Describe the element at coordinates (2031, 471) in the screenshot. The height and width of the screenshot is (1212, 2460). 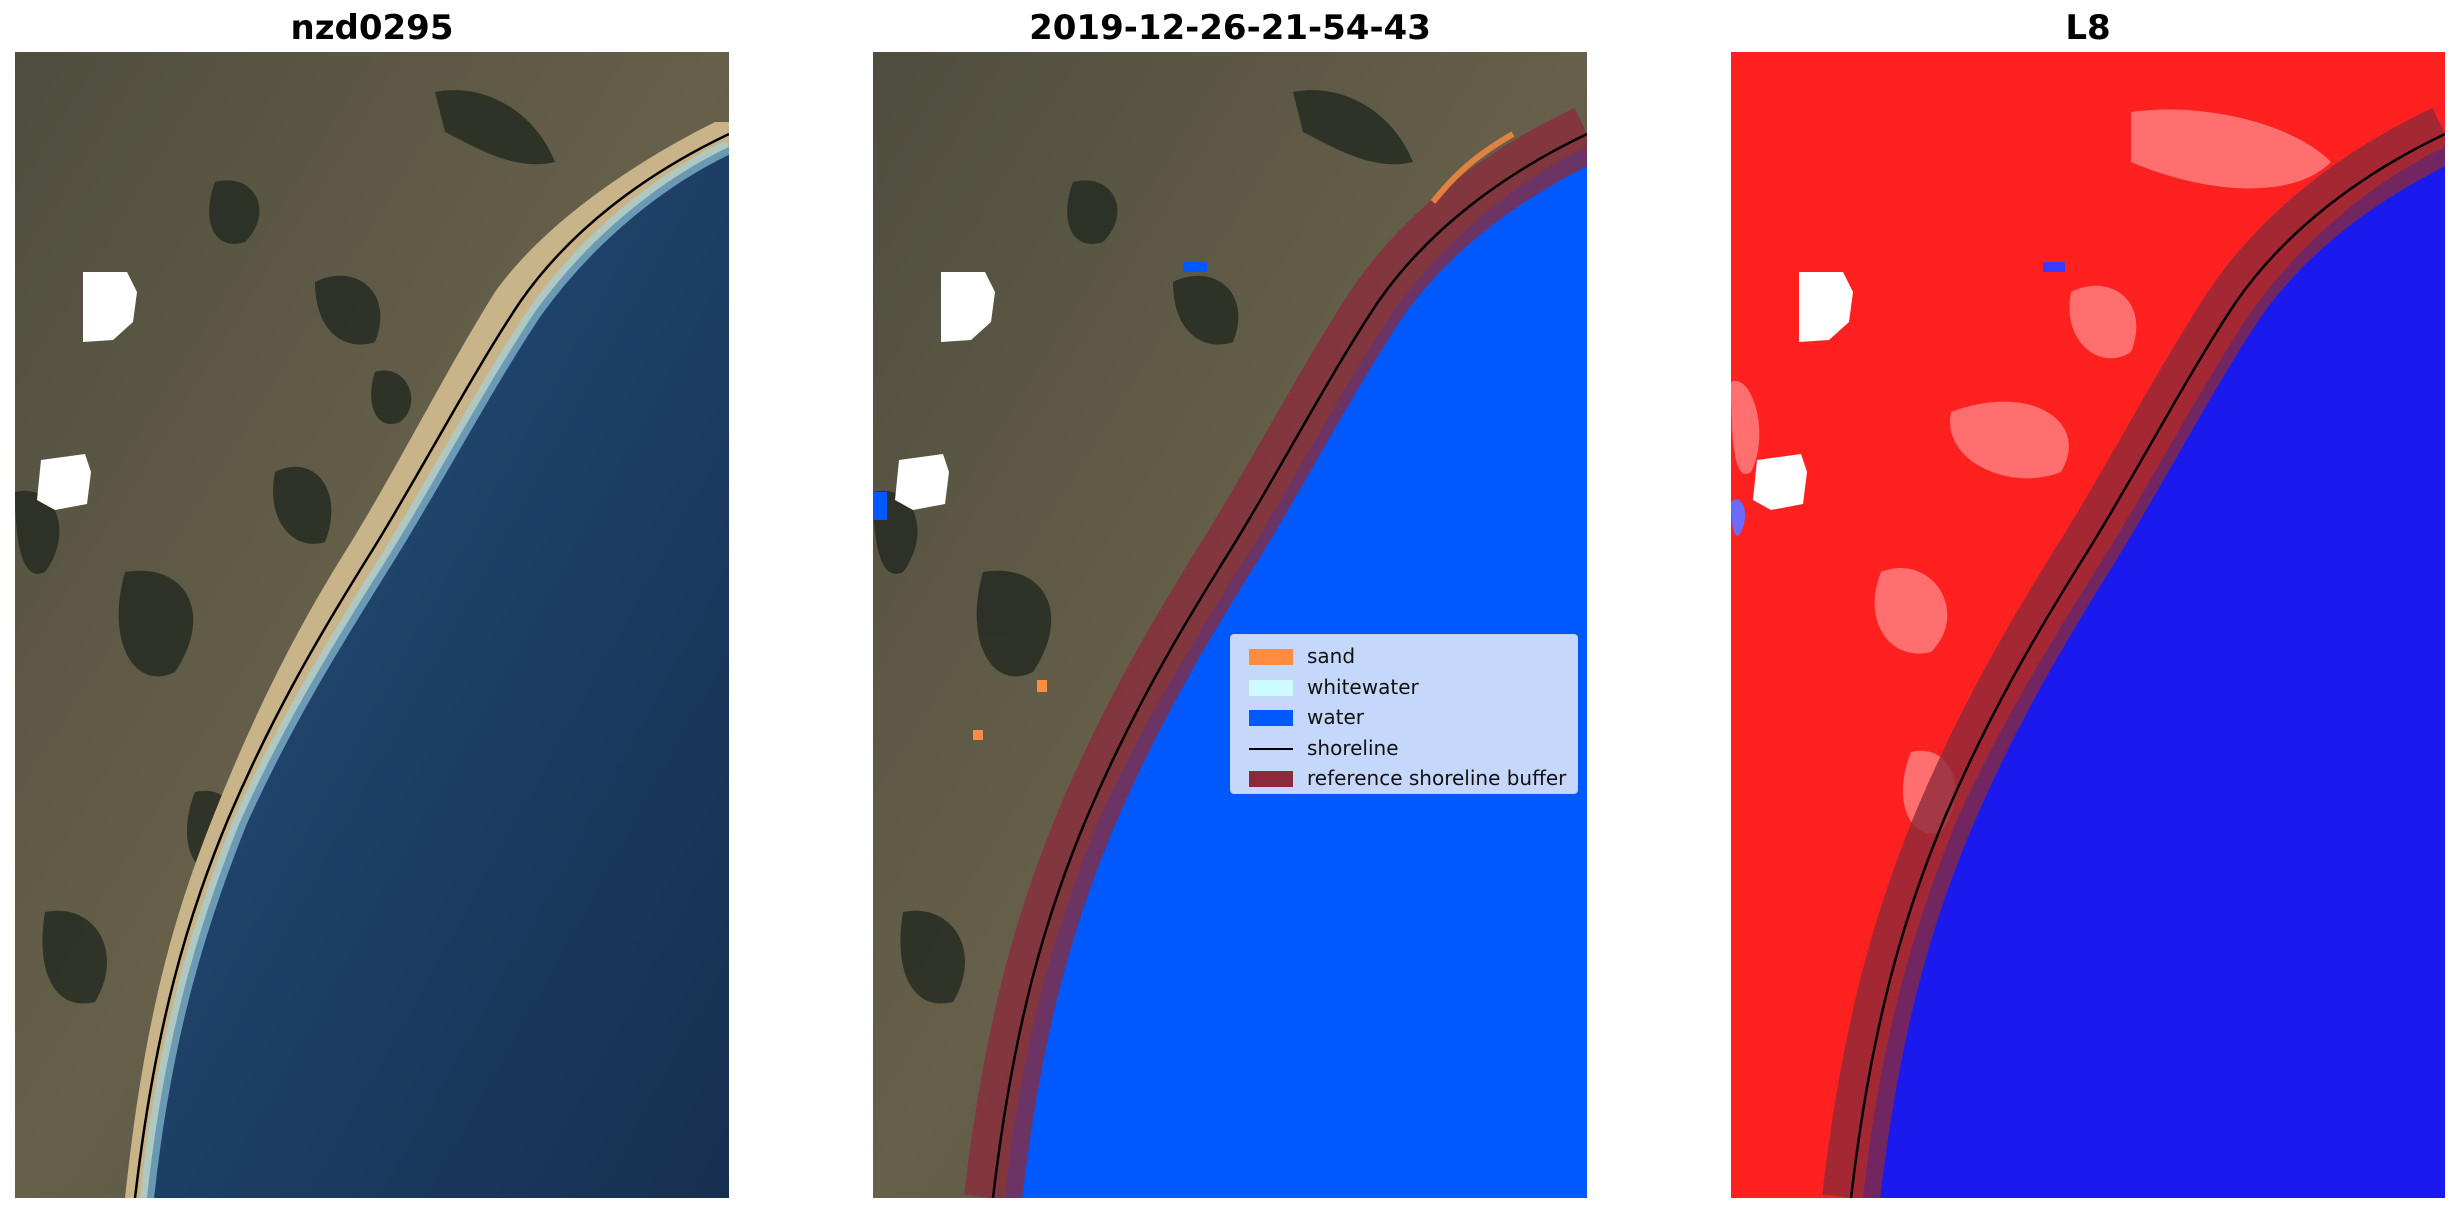
I see `index-land-texture` at that location.